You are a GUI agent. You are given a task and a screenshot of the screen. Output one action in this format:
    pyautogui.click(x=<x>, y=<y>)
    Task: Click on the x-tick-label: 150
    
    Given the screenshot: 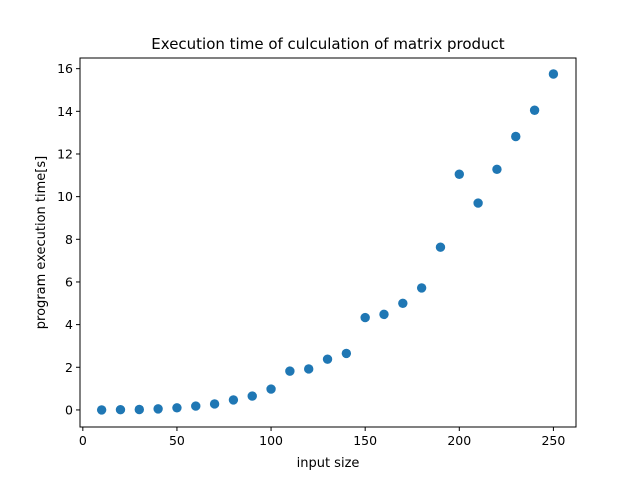 What is the action you would take?
    pyautogui.click(x=365, y=440)
    